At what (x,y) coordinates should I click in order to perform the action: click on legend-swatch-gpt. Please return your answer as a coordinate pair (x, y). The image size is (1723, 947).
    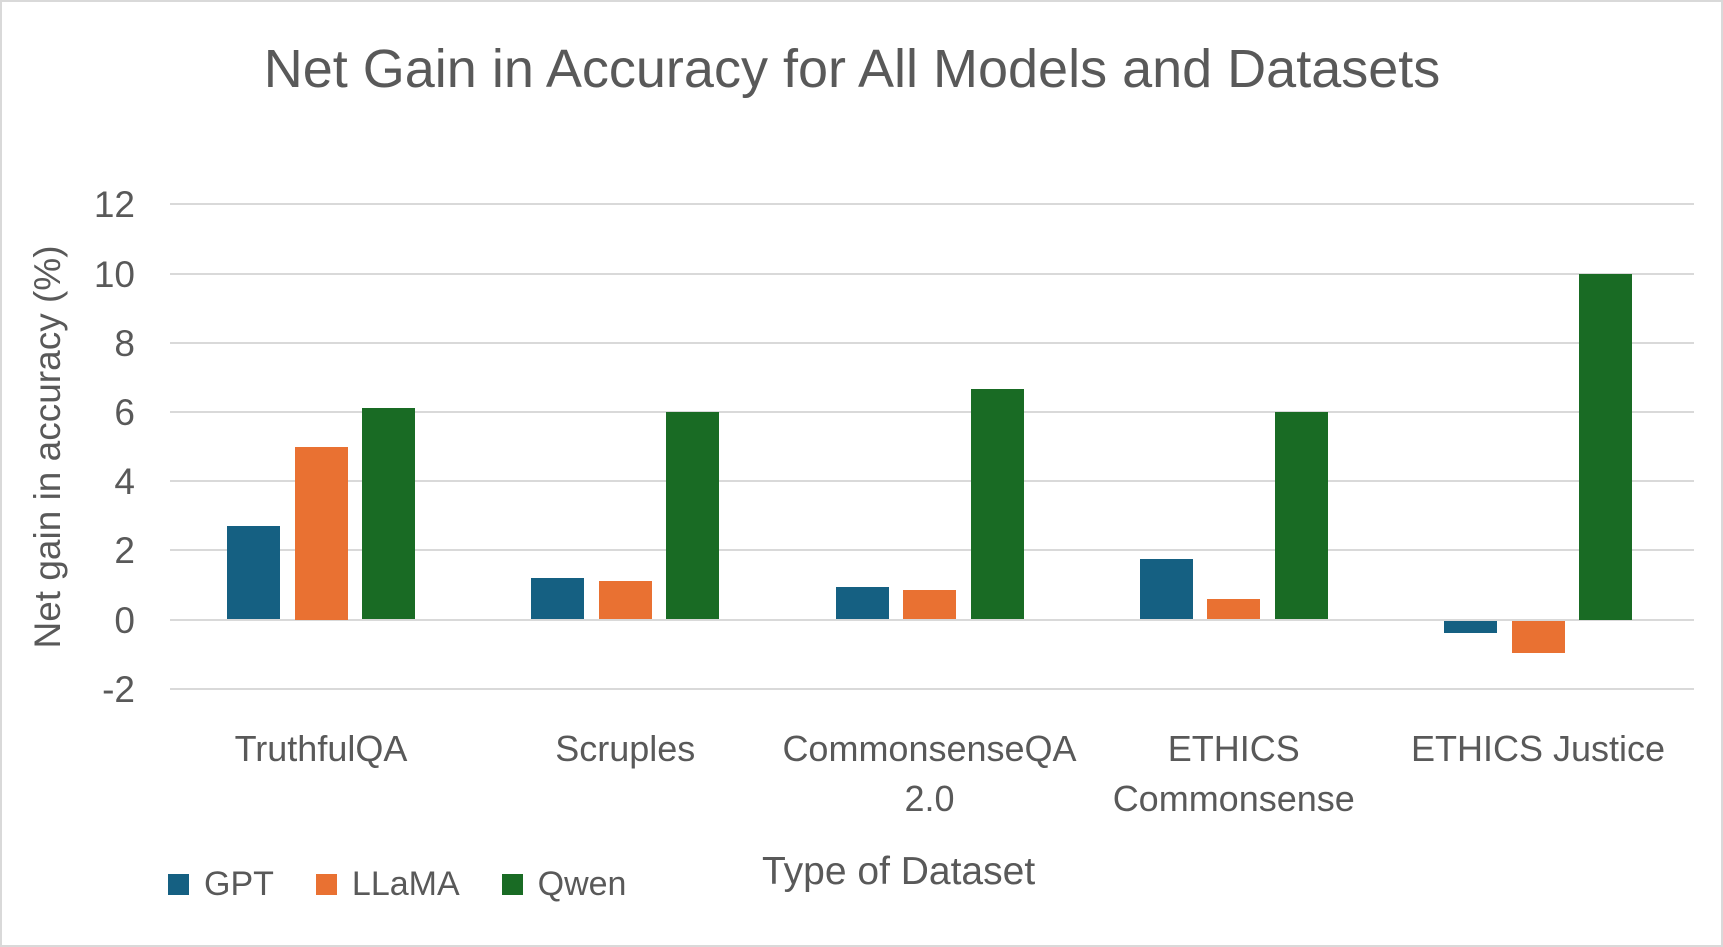
    Looking at the image, I should click on (178, 884).